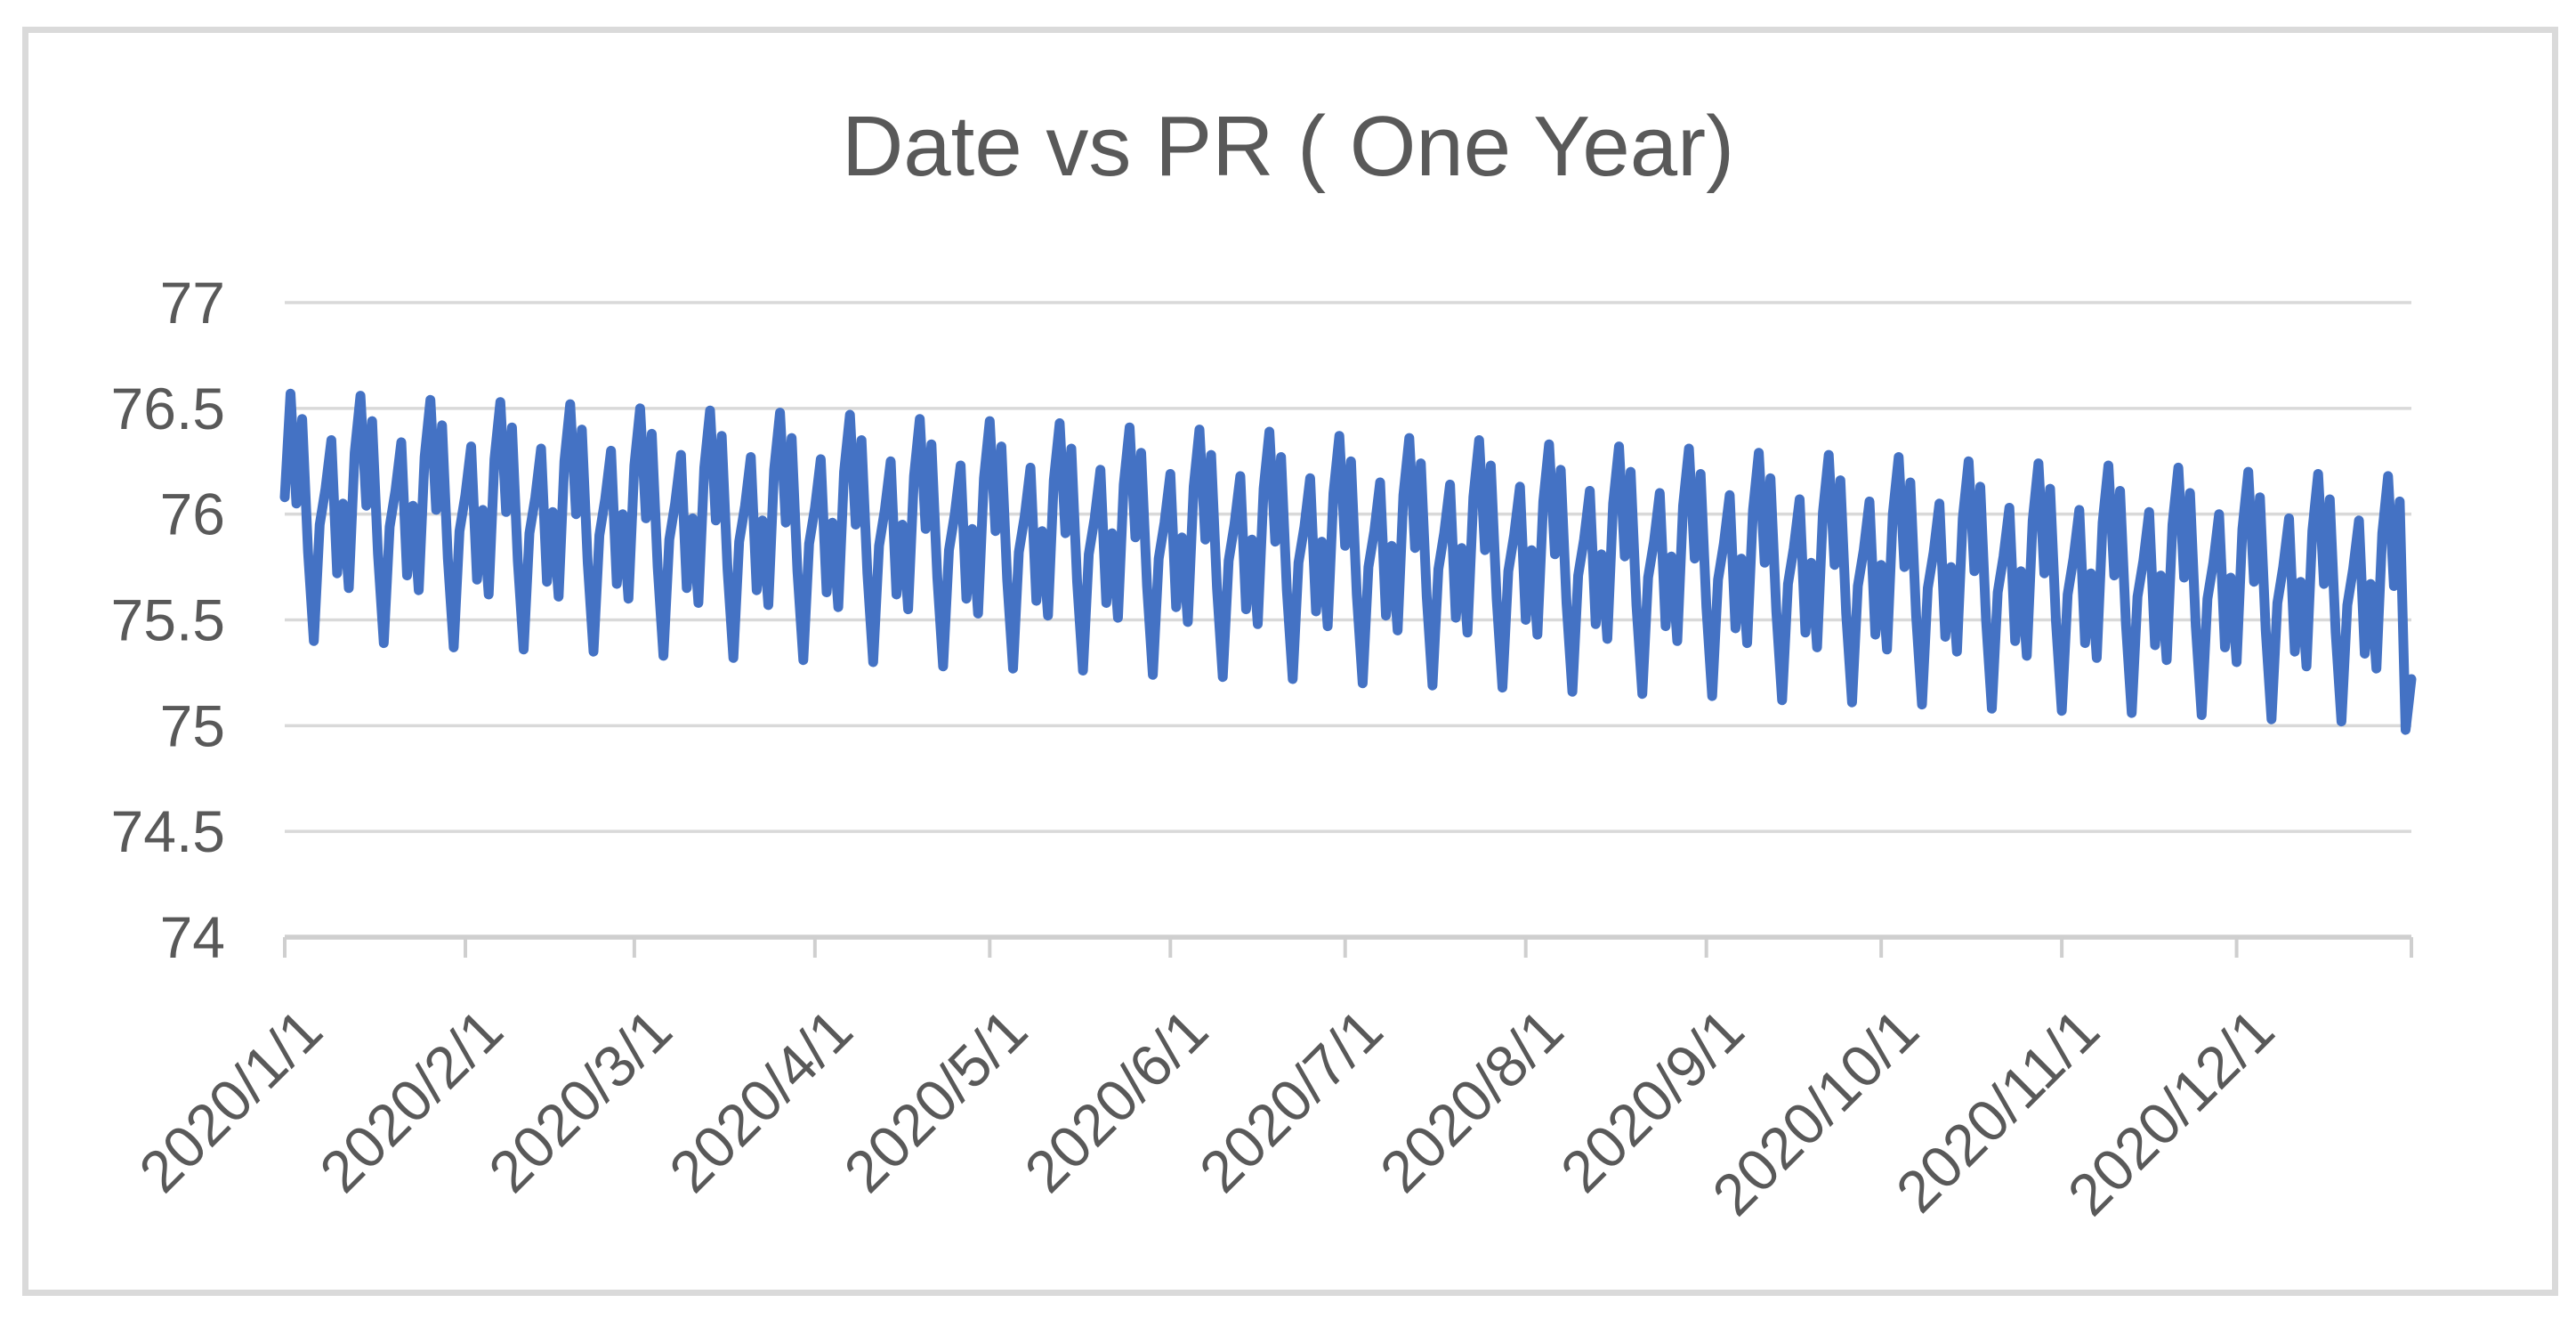 The width and height of the screenshot is (2576, 1319). Describe the element at coordinates (1116, 1101) in the screenshot. I see `x-tick-label: 2020/6/1` at that location.